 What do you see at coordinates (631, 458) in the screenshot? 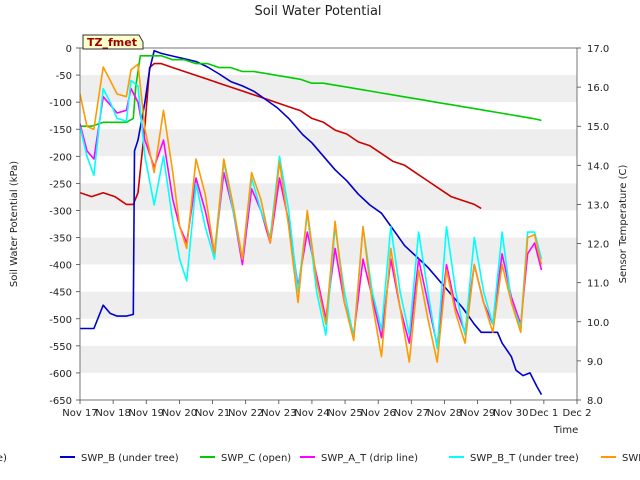
I see `legend-label: SWP_C_T (open)` at bounding box center [631, 458].